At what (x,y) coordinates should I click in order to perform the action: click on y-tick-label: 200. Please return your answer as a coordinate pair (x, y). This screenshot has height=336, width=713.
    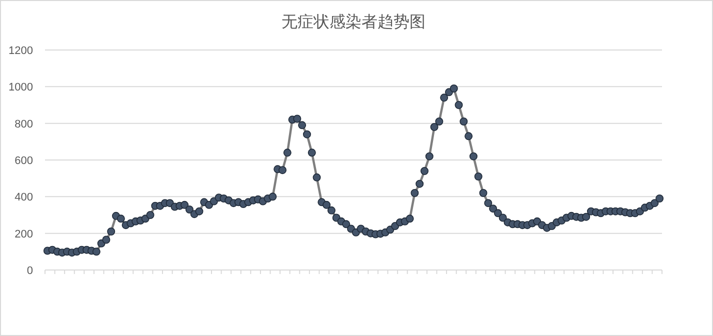
    Looking at the image, I should click on (23, 234).